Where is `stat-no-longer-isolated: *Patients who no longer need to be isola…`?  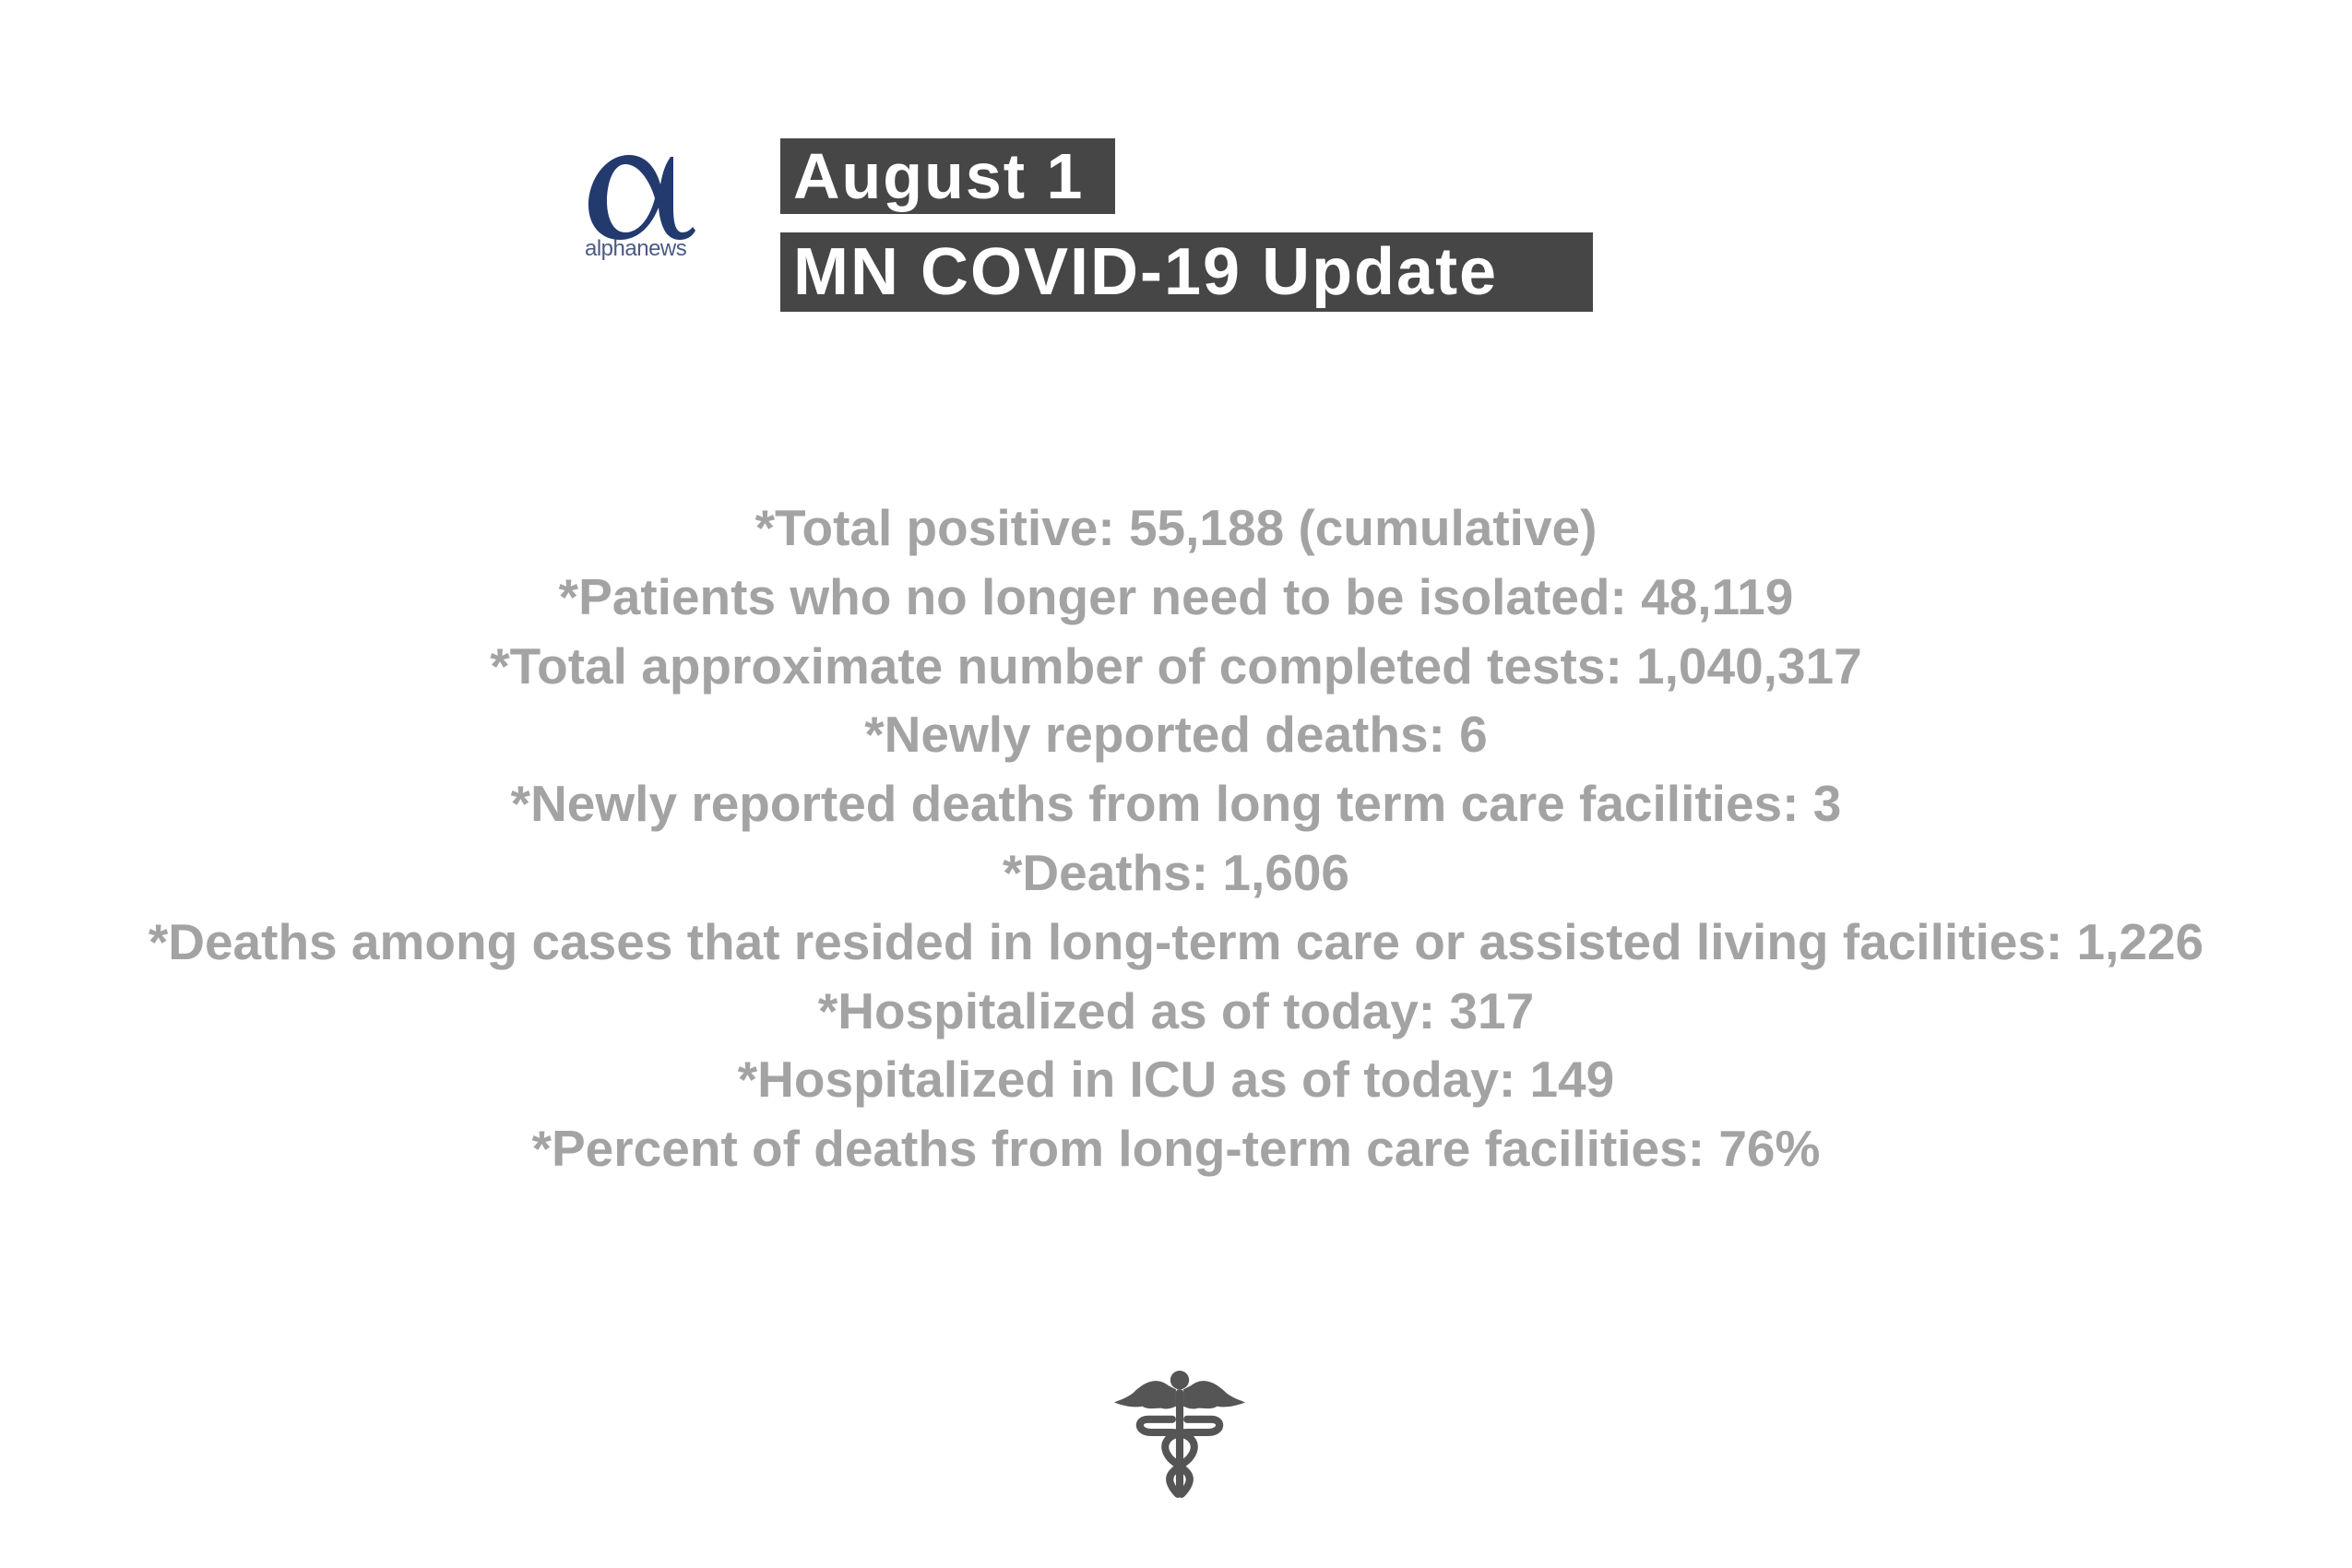
stat-no-longer-isolated: *Patients who no longer need to be isola… is located at coordinates (1176, 596).